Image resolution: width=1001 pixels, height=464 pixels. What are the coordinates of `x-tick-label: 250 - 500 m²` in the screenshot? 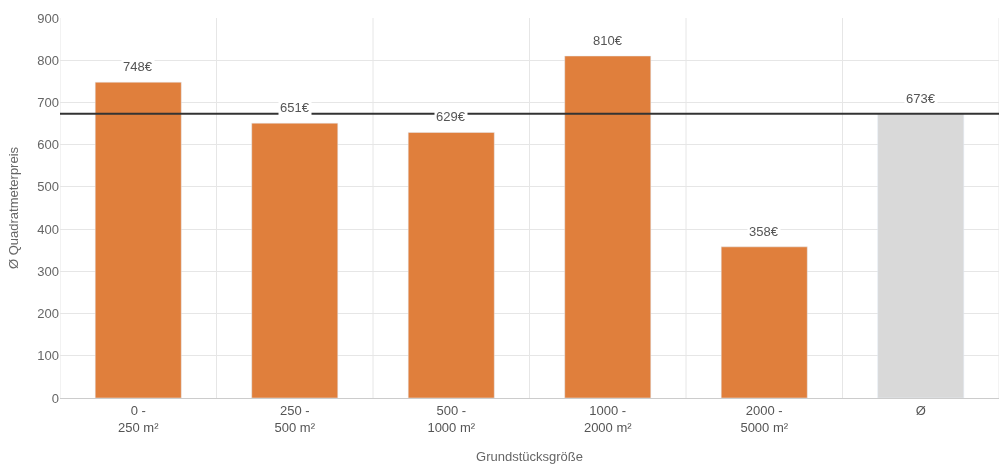 It's located at (295, 418).